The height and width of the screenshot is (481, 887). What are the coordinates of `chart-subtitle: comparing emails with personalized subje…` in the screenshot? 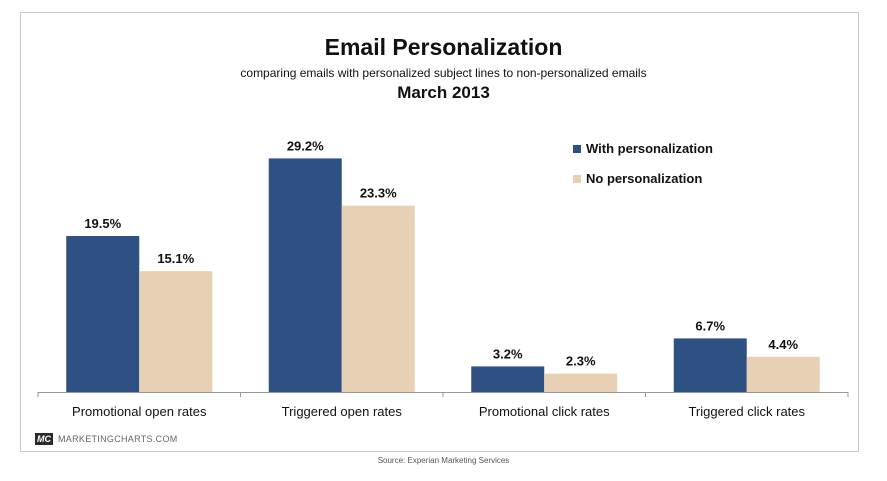 It's located at (443, 73).